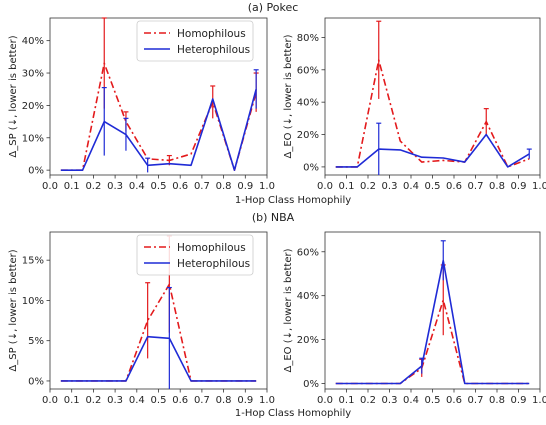  What do you see at coordinates (273, 217) in the screenshot?
I see `figure-title-bottom: (b) NBA` at bounding box center [273, 217].